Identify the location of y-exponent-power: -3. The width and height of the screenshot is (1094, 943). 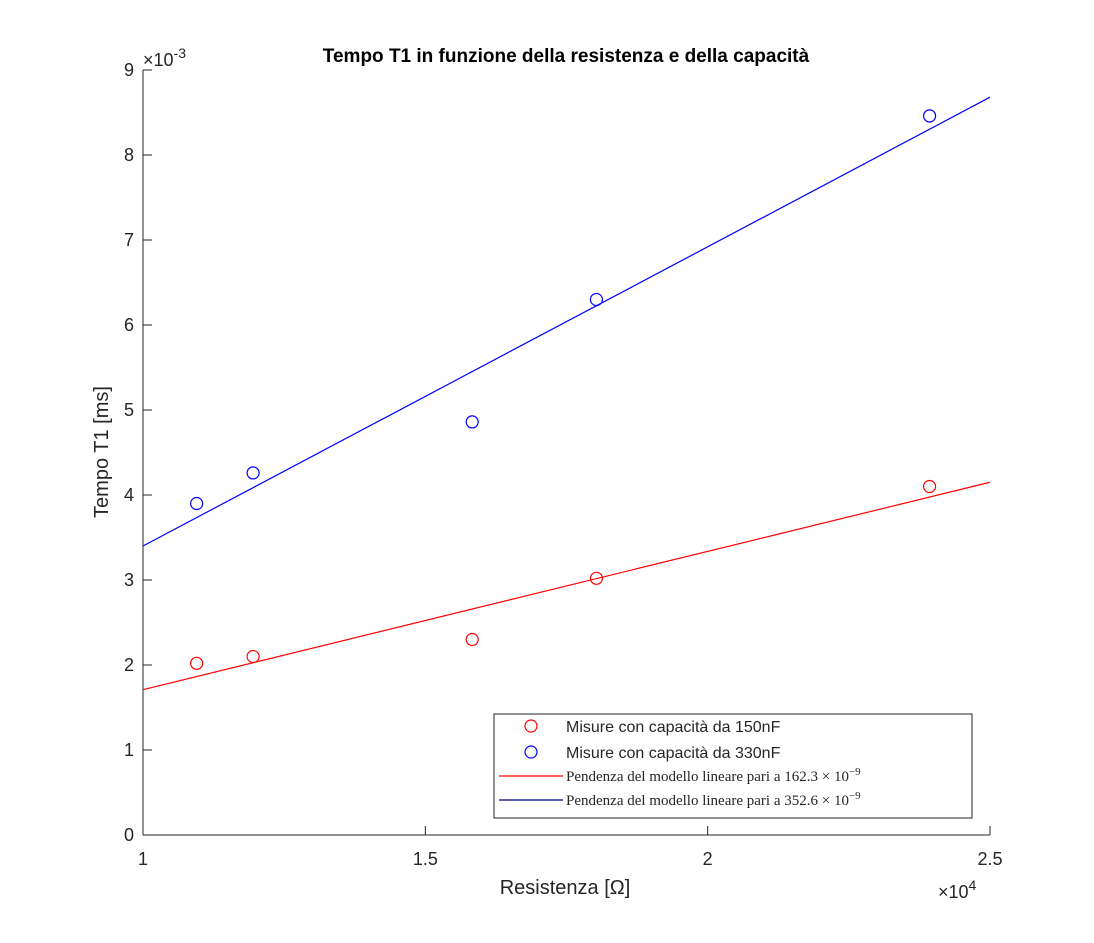
(180, 53).